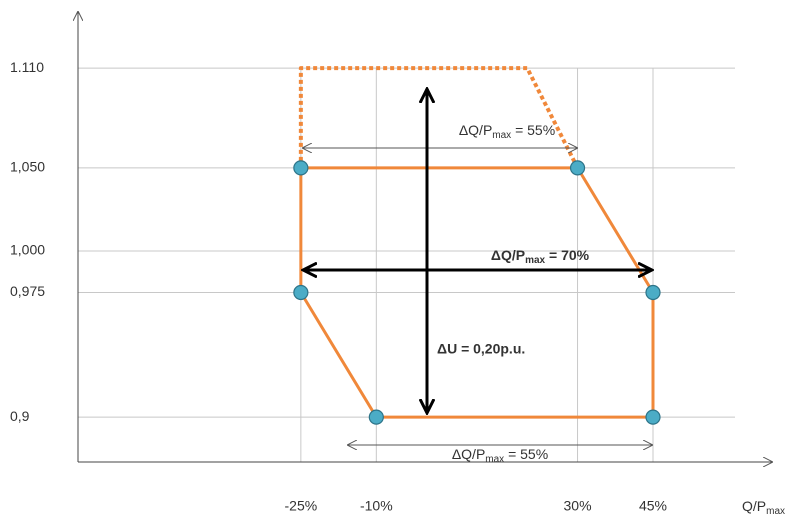 The height and width of the screenshot is (517, 803). What do you see at coordinates (376, 506) in the screenshot?
I see `x-tick-label: -10%` at bounding box center [376, 506].